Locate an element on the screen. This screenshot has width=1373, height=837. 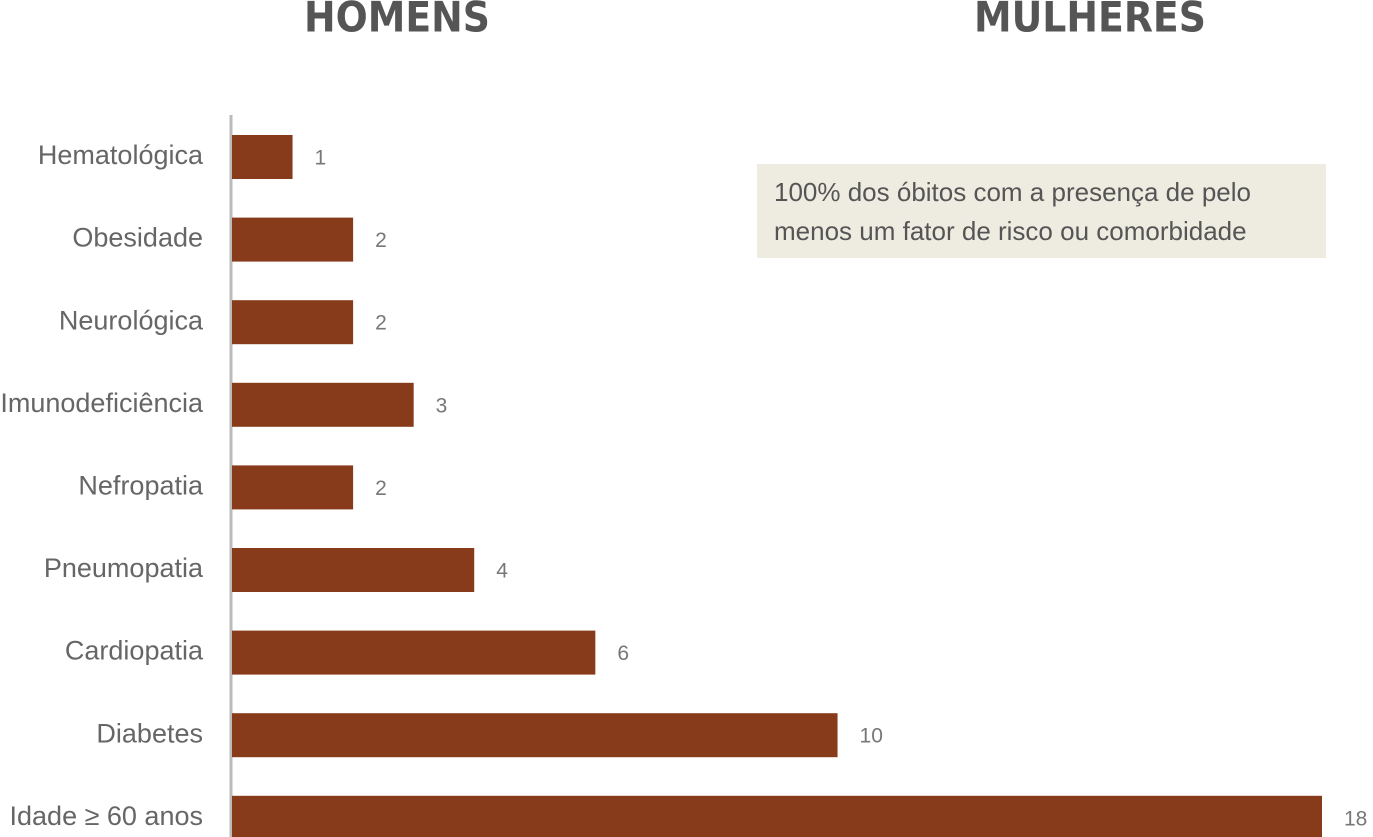
annotation-box is located at coordinates (1041, 211).